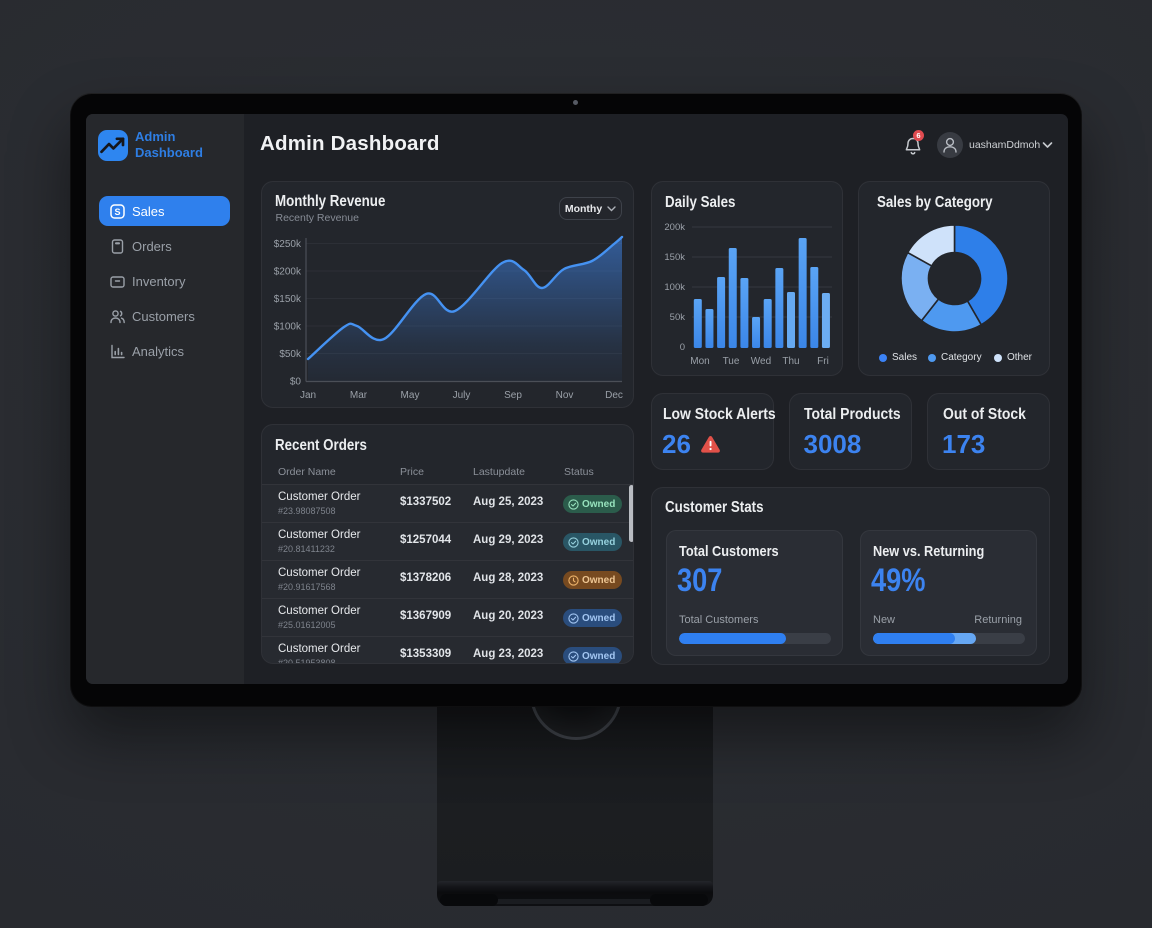 This screenshot has height=928, width=1152. What do you see at coordinates (699, 361) in the screenshot?
I see `svg-text: Mon` at bounding box center [699, 361].